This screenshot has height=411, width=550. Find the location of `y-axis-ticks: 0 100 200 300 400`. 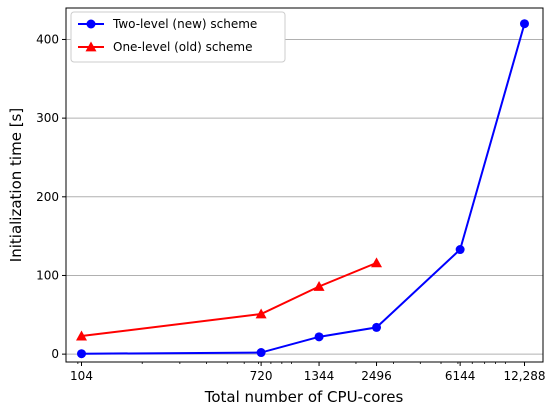

y-axis-ticks: 0 100 200 300 400 is located at coordinates (51, 196).